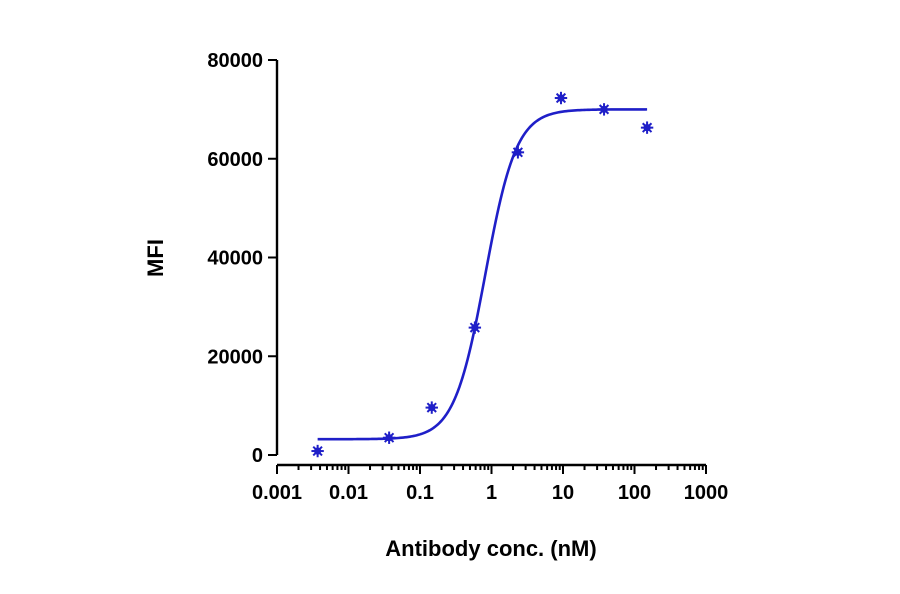  Describe the element at coordinates (420, 493) in the screenshot. I see `x-tick-label: 0.1` at that location.